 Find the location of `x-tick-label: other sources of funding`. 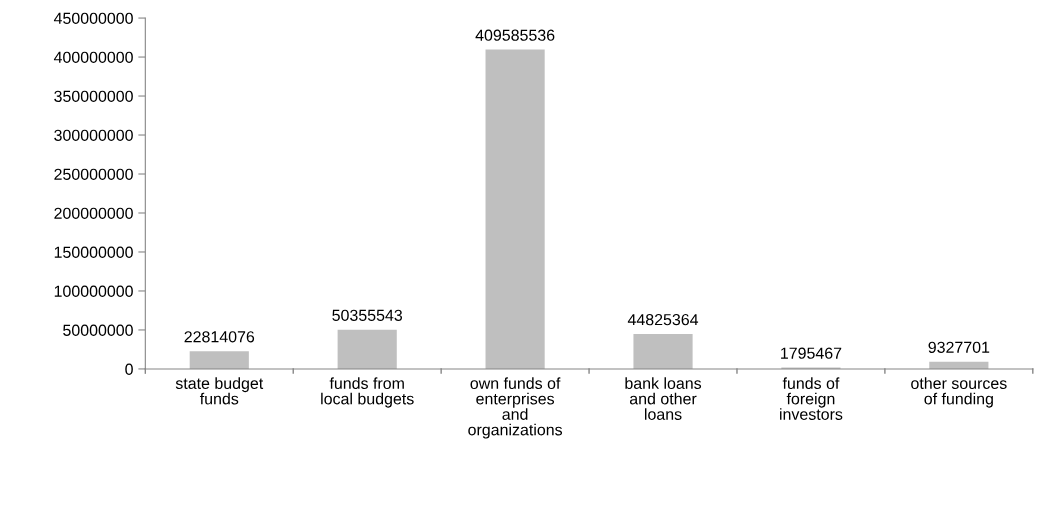

x-tick-label: other sources of funding is located at coordinates (959, 392).